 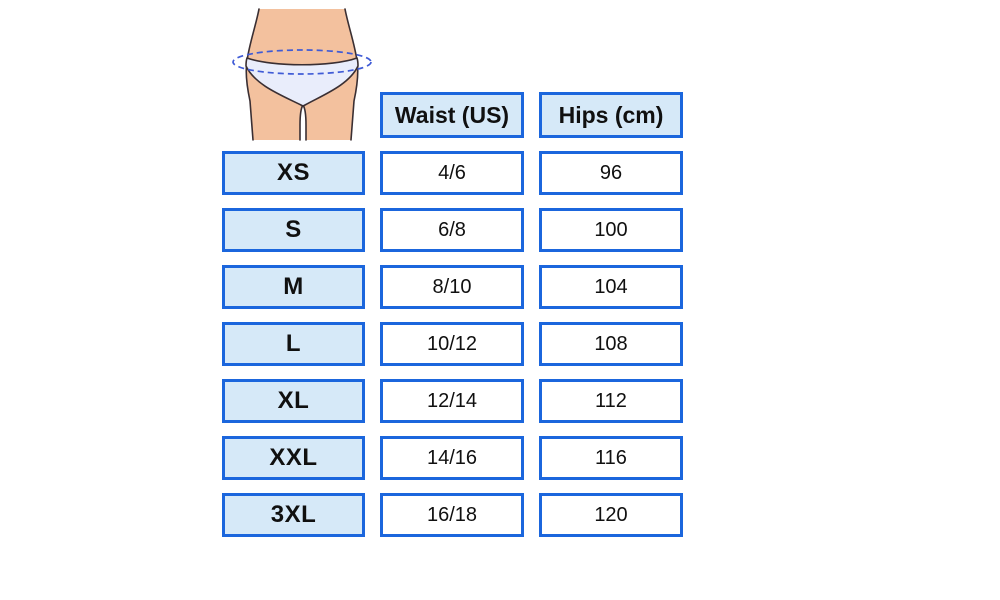 I want to click on hips-figure-illustration, so click(x=302, y=74).